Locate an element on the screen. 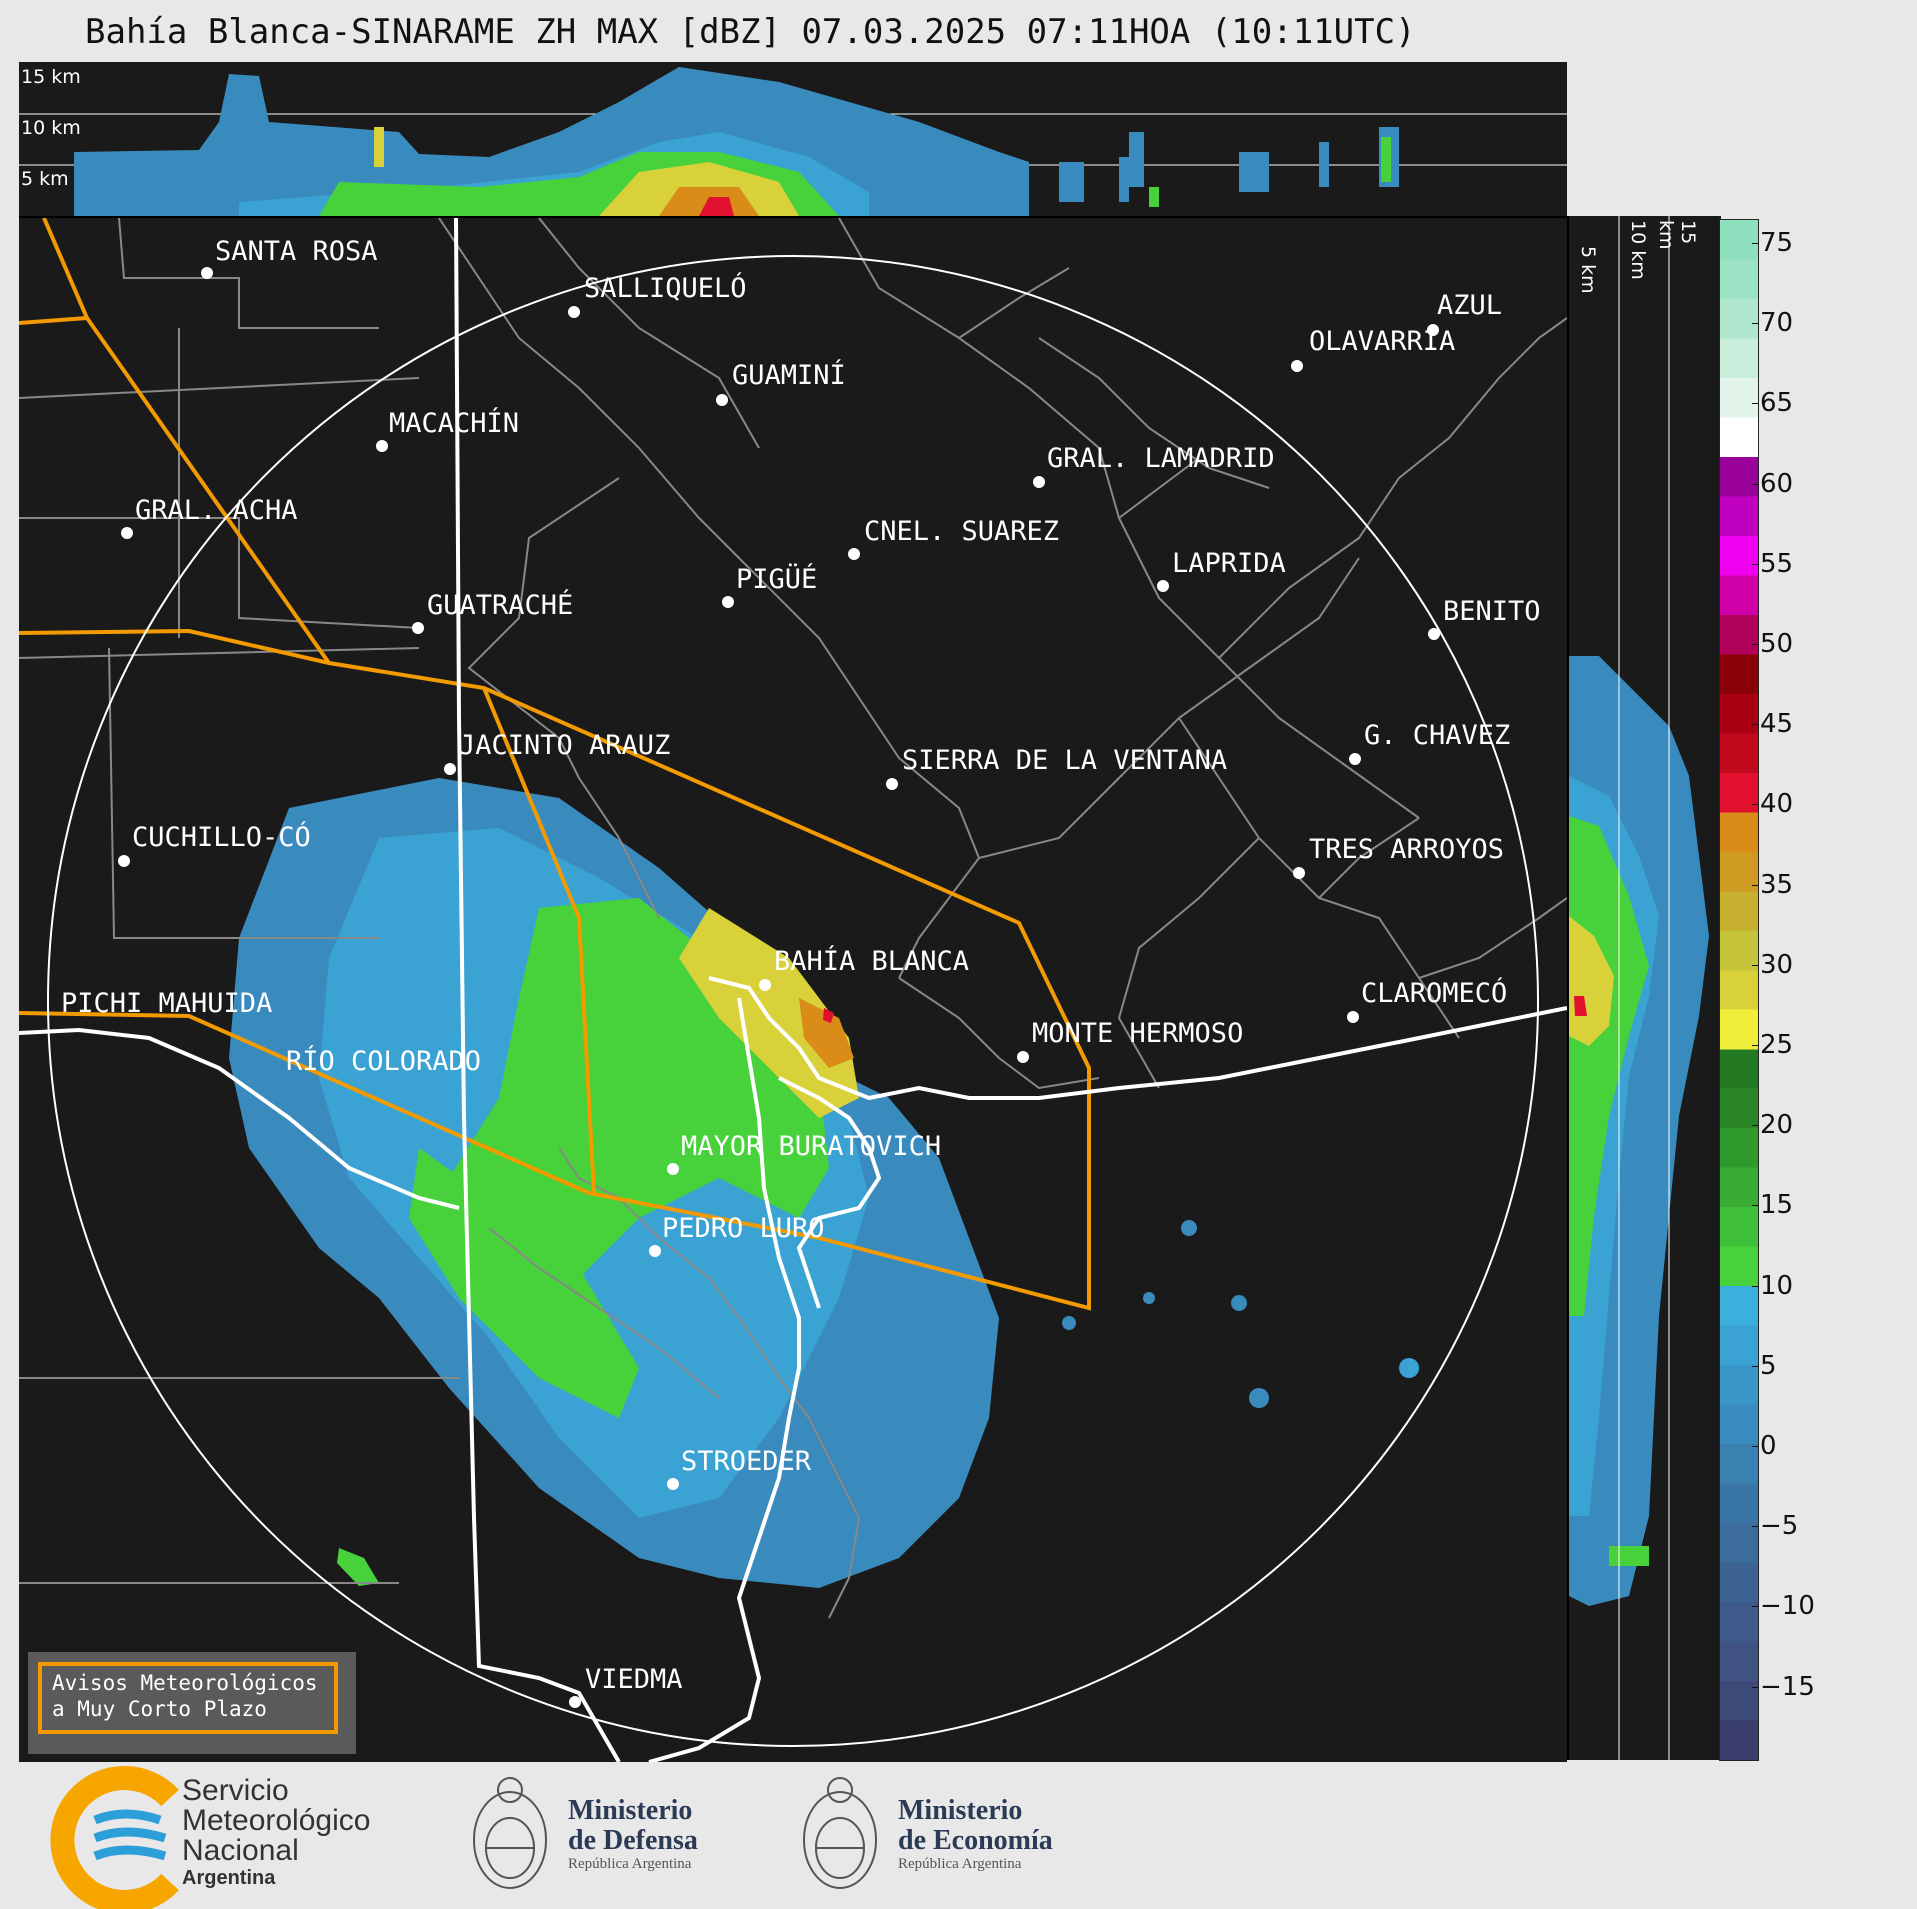 The height and width of the screenshot is (1909, 1917). city-label-pichi-mahuida: PICHI MAHUIDA is located at coordinates (167, 1003).